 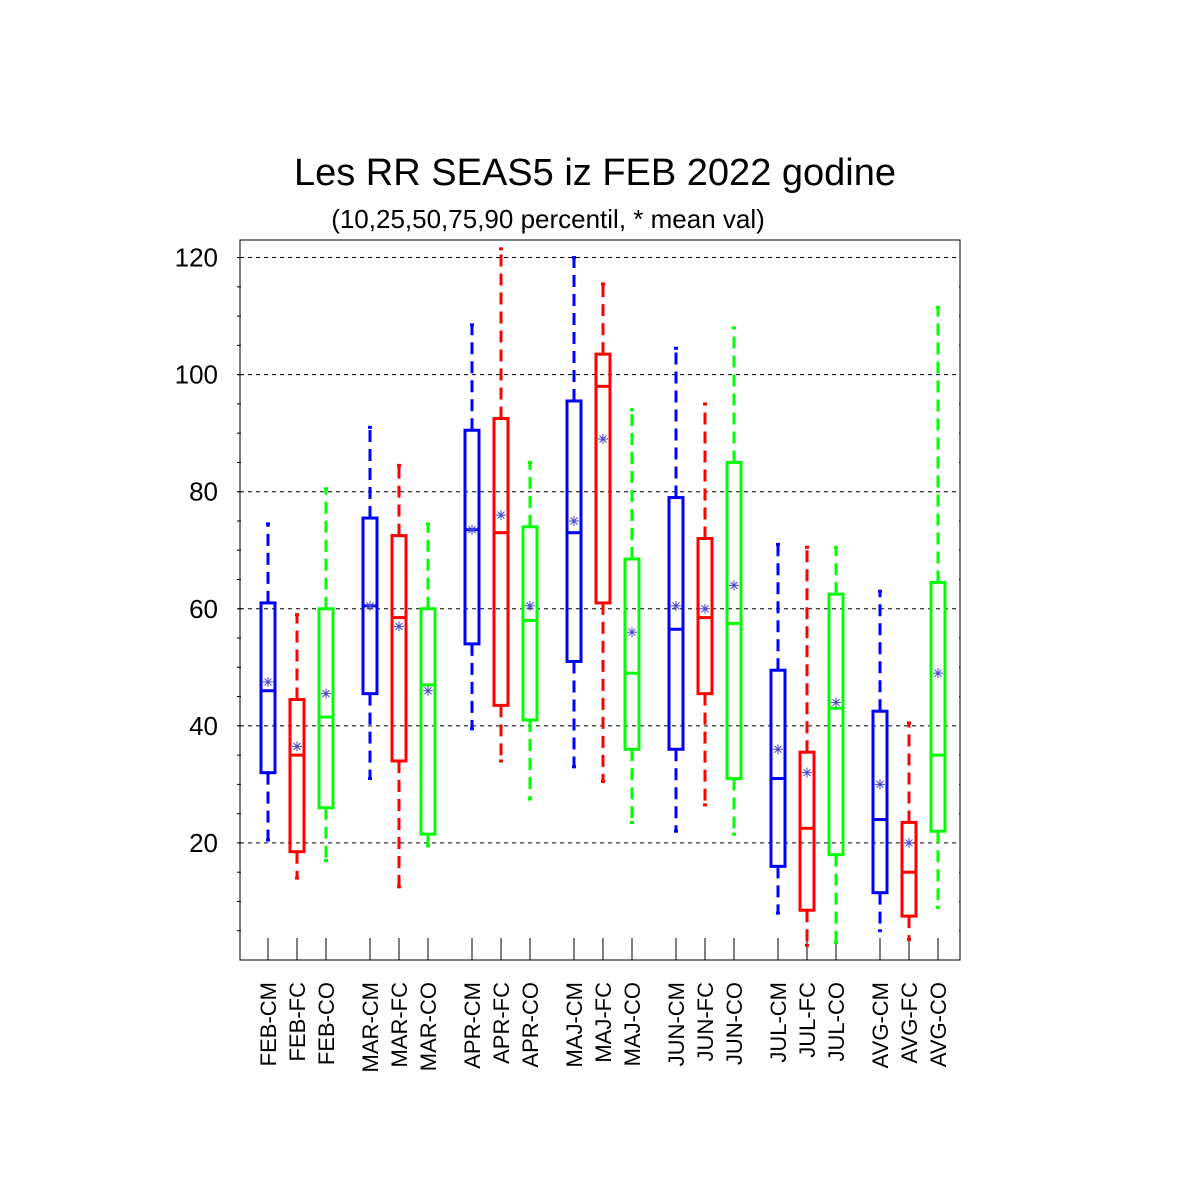 I want to click on box-feb-co, so click(x=326, y=674).